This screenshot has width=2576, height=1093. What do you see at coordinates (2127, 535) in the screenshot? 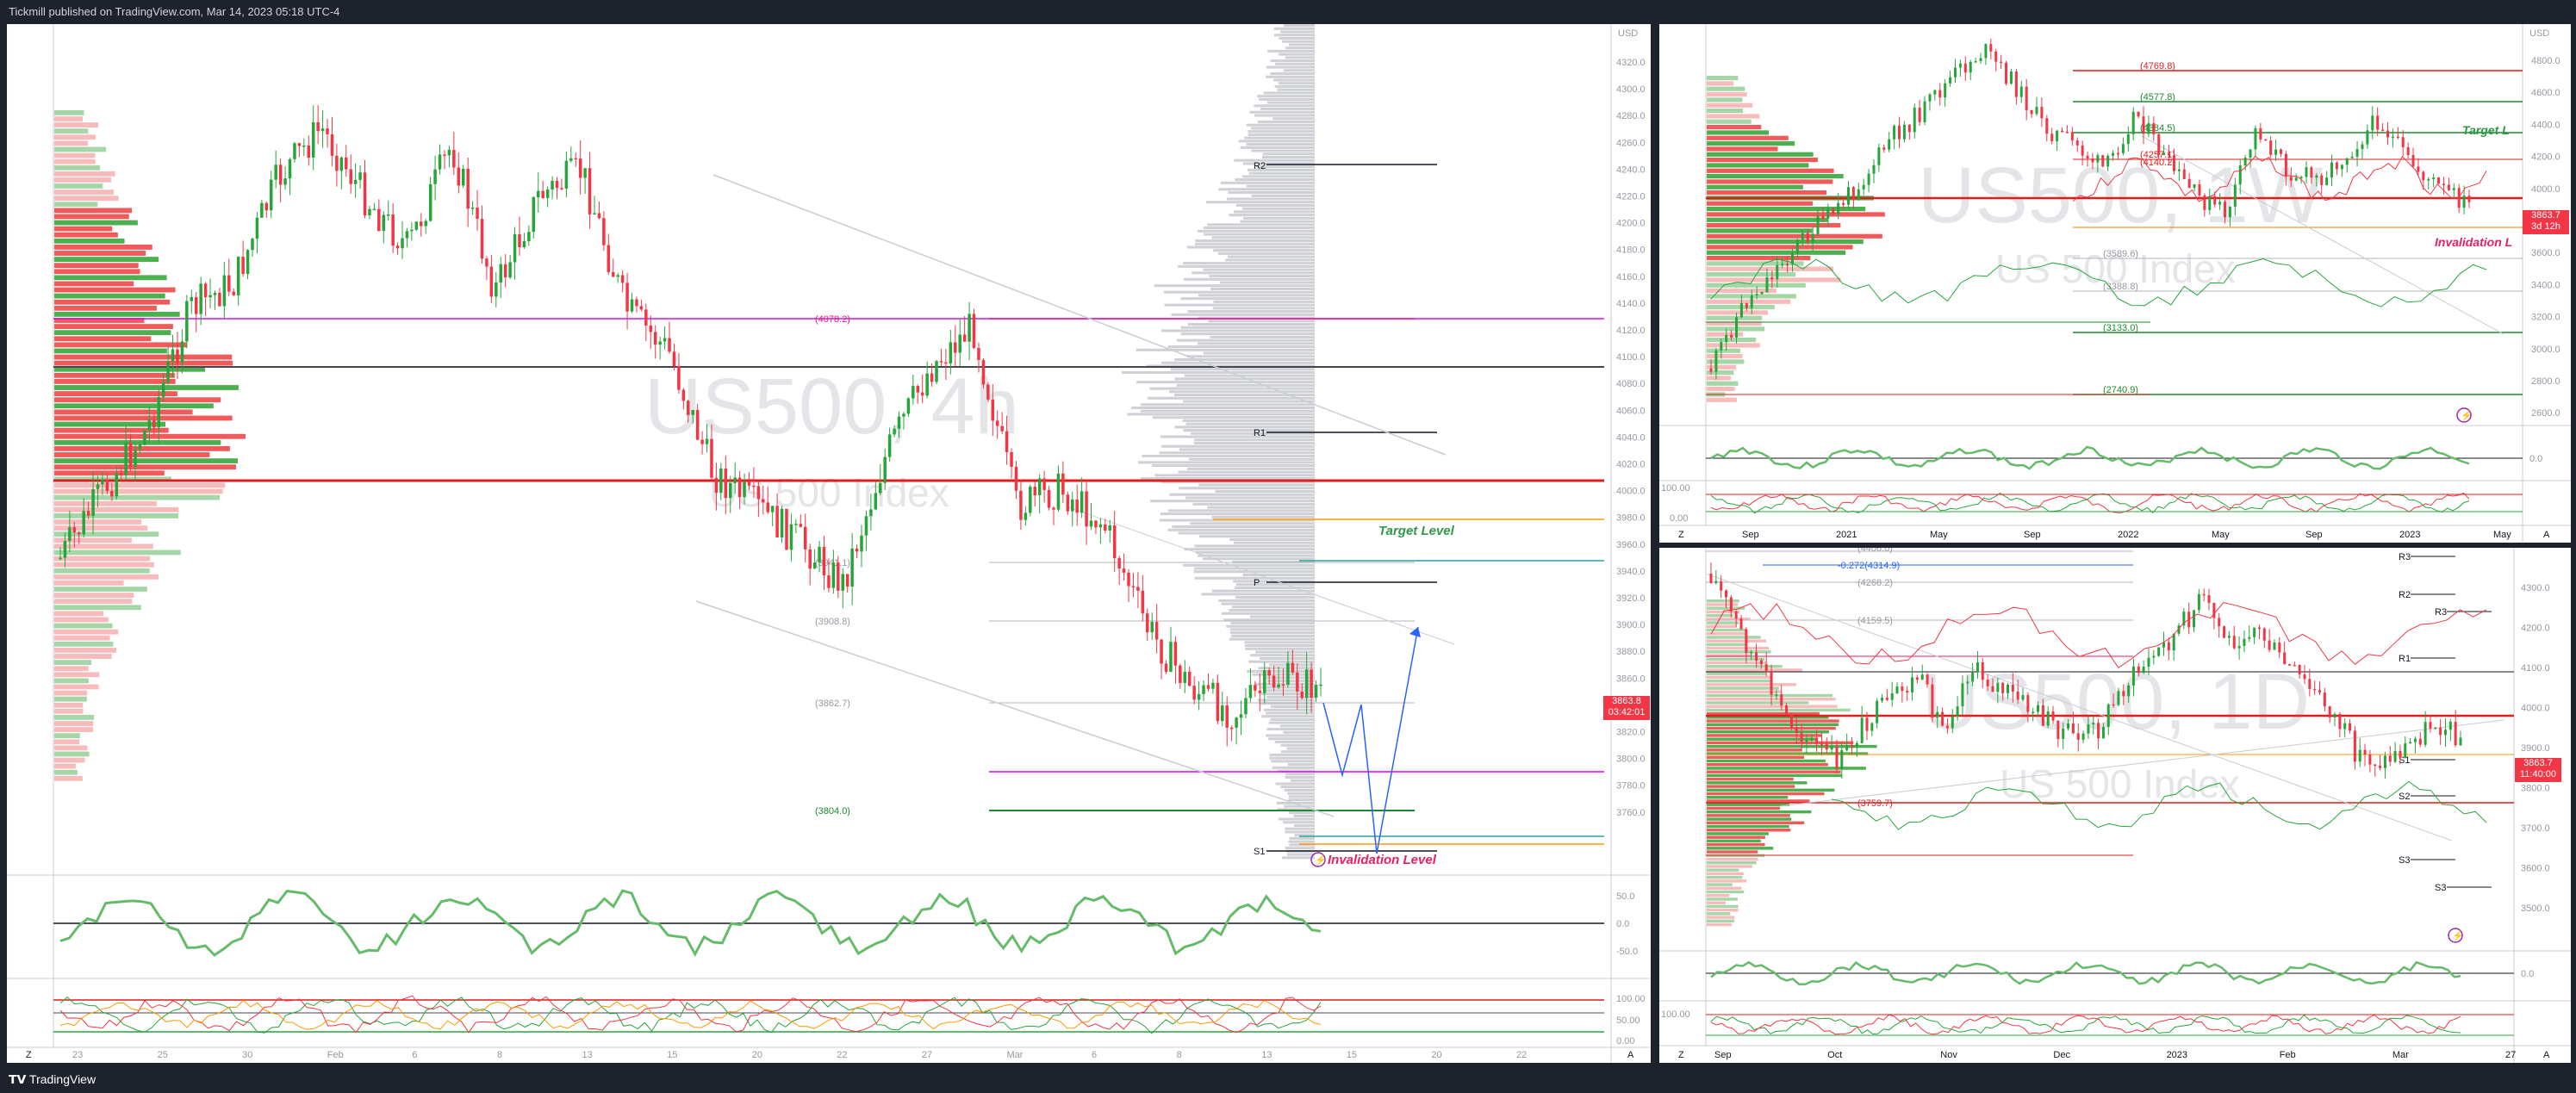
I see `time-axis-1w: Sep 2021 May Sep 2022 May Sep 2023 May` at bounding box center [2127, 535].